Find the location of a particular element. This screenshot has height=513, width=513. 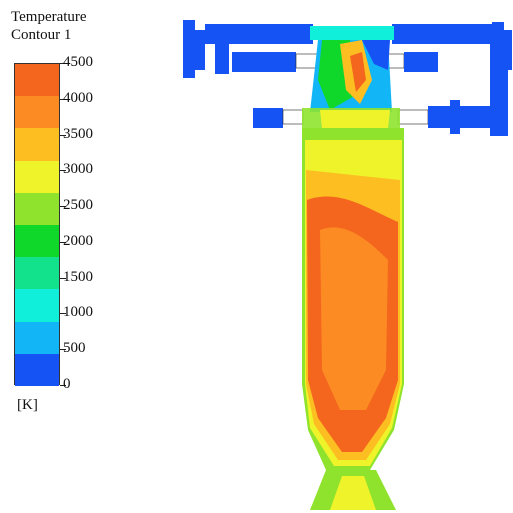

colorbar-tick-label: 500 is located at coordinates (74, 348).